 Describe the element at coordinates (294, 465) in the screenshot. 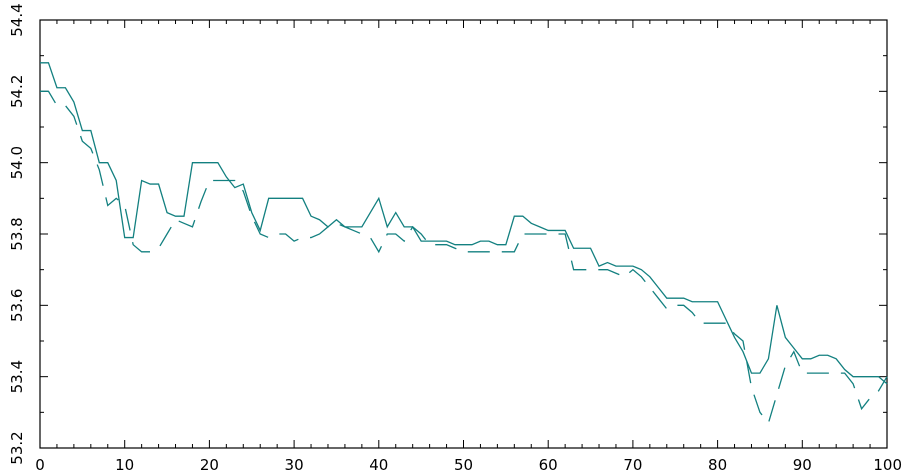

I see `x-tick-label: 30` at that location.